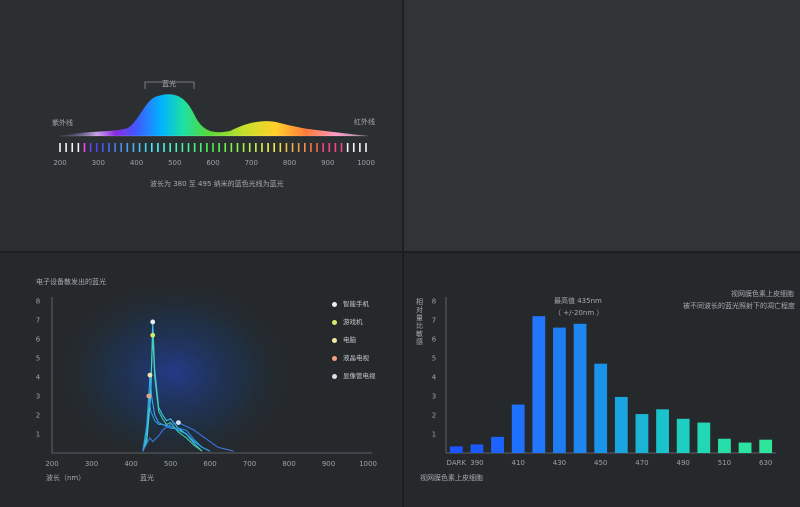 Image resolution: width=800 pixels, height=507 pixels. Describe the element at coordinates (641, 463) in the screenshot. I see `x-tick-label: 470` at that location.